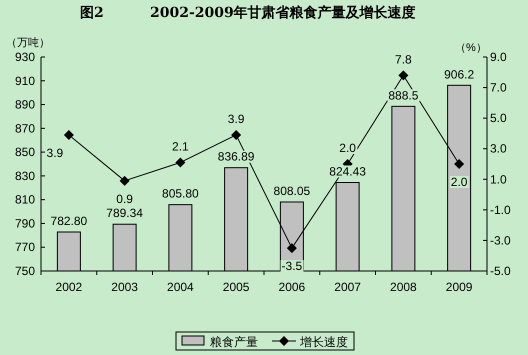 The image size is (528, 355). I want to click on y-tick-label: 790, so click(25, 223).